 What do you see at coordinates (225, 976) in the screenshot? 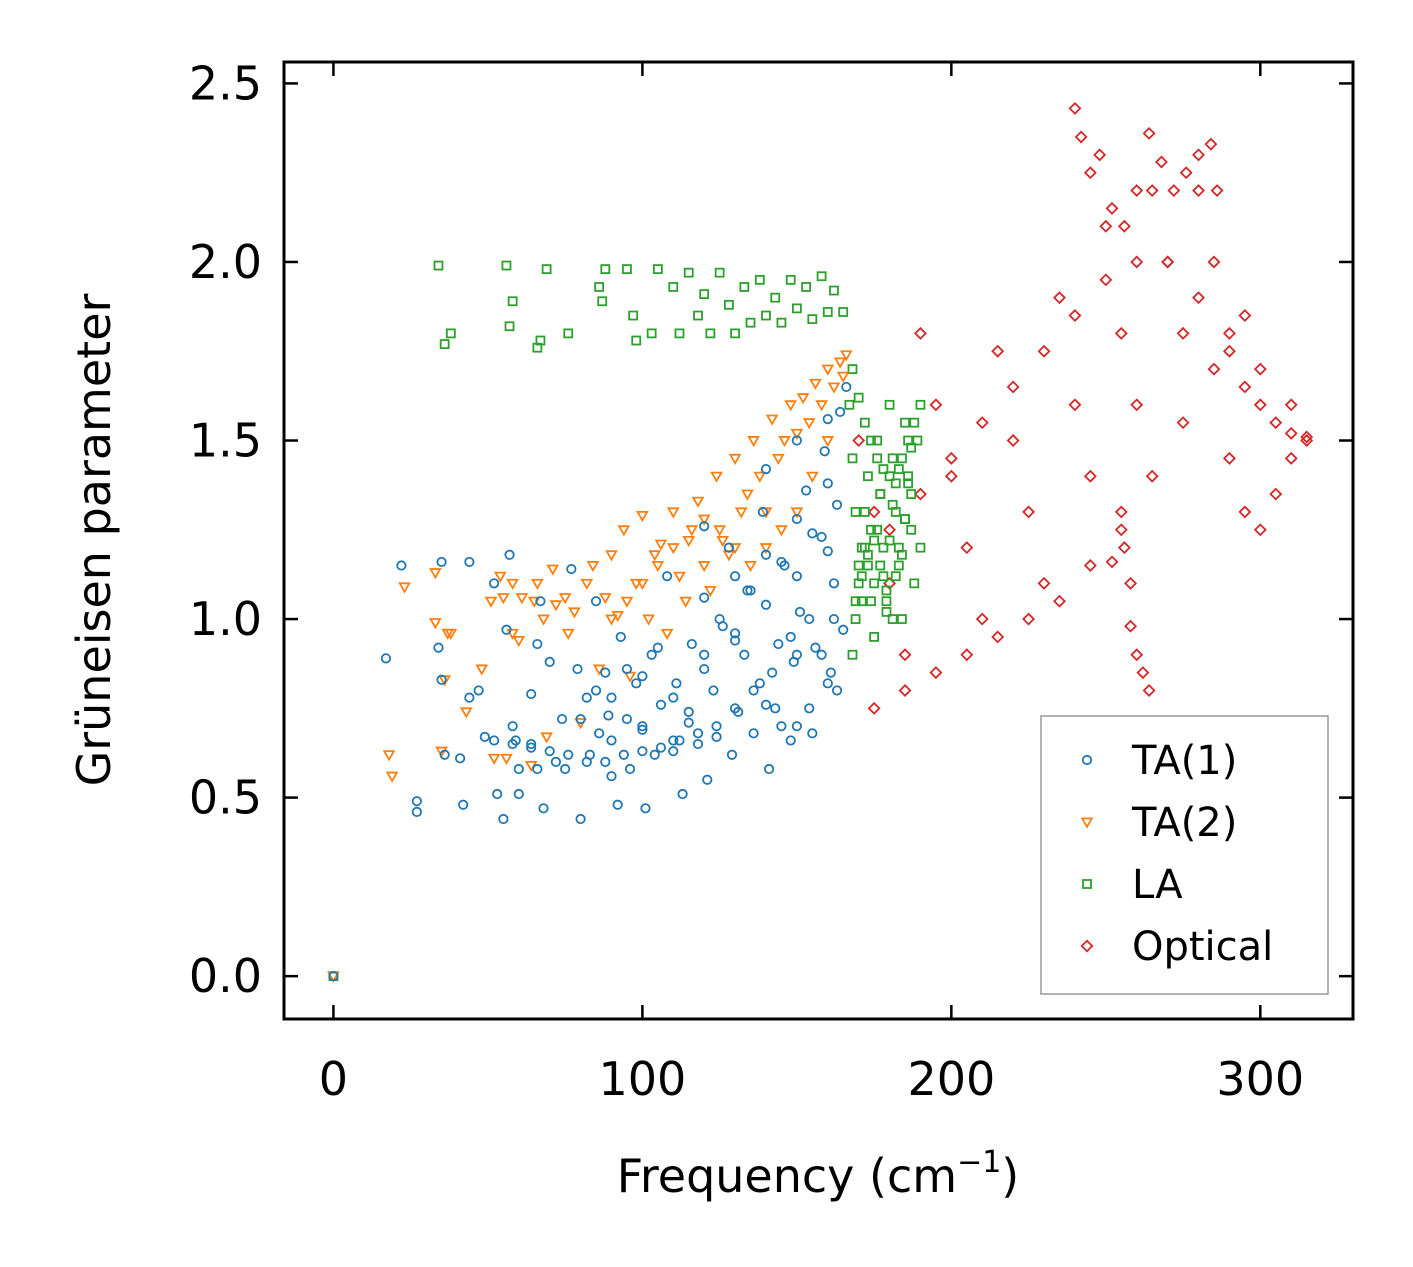
I see `y-tick-label: 0.0` at bounding box center [225, 976].